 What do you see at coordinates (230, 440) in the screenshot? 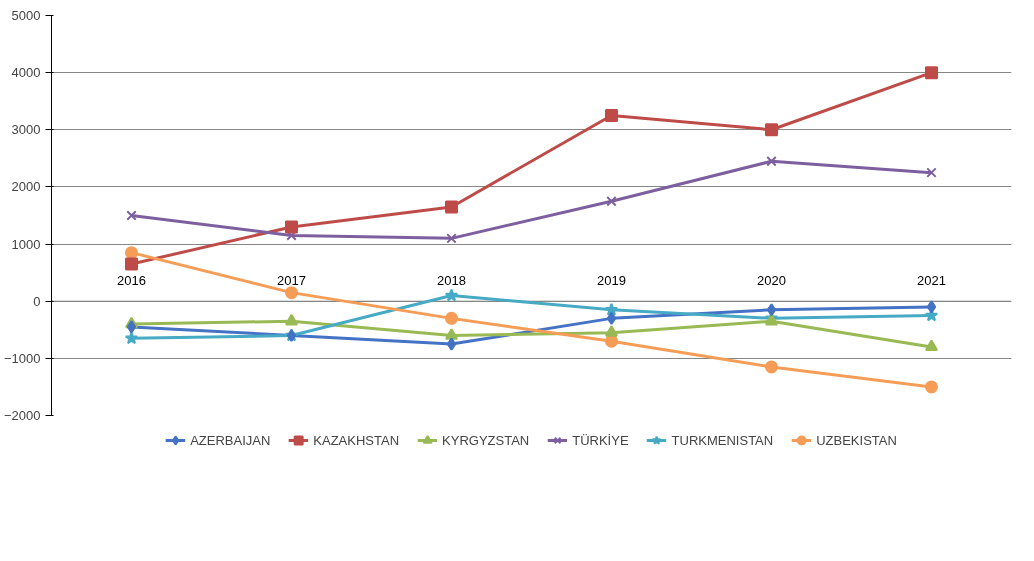
I see `legend-label: AZERBAIJAN` at bounding box center [230, 440].